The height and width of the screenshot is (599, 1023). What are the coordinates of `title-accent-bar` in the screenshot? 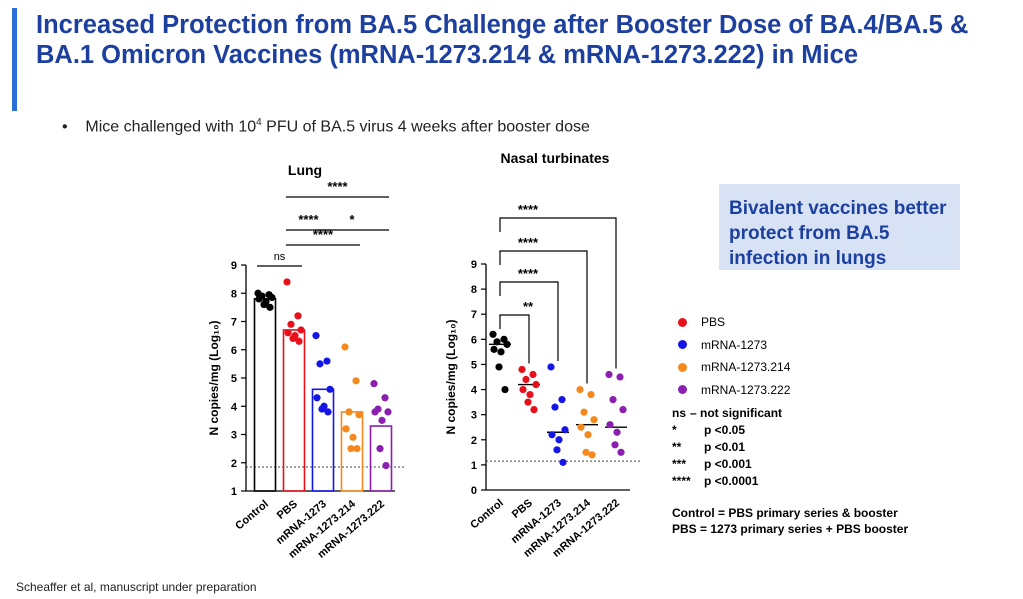 It's located at (14, 59).